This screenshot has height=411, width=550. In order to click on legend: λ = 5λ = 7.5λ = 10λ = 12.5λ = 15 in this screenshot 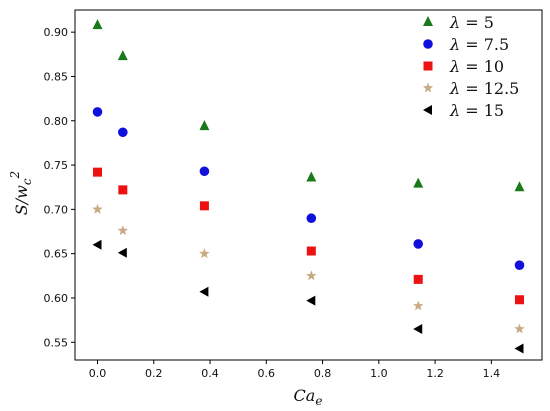, I will do `click(470, 66)`.